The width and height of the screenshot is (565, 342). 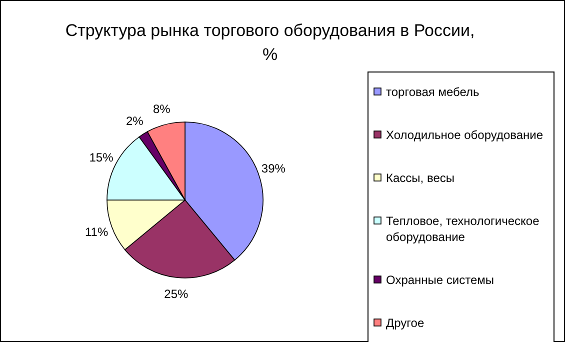 I want to click on data-label: 2%, so click(x=135, y=121).